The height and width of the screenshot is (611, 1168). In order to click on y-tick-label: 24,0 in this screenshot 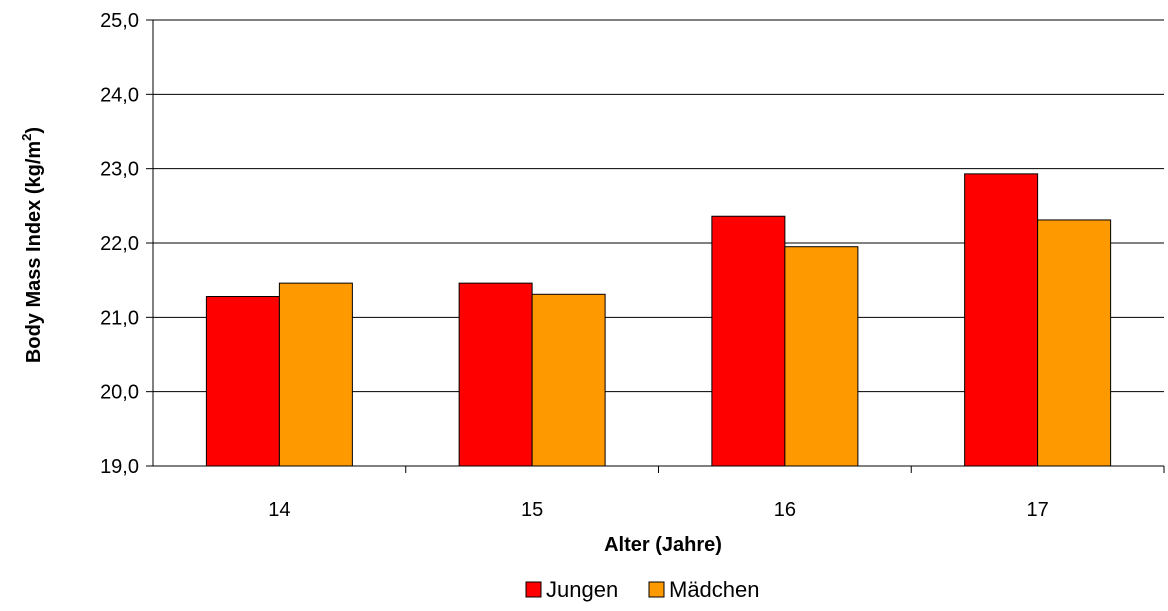, I will do `click(119, 95)`.